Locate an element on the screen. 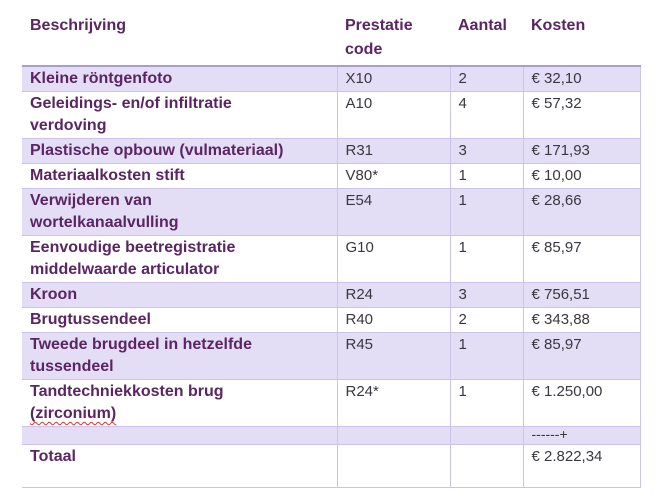 Image resolution: width=670 pixels, height=504 pixels. description-line: Brugtussendeel is located at coordinates (90, 319).